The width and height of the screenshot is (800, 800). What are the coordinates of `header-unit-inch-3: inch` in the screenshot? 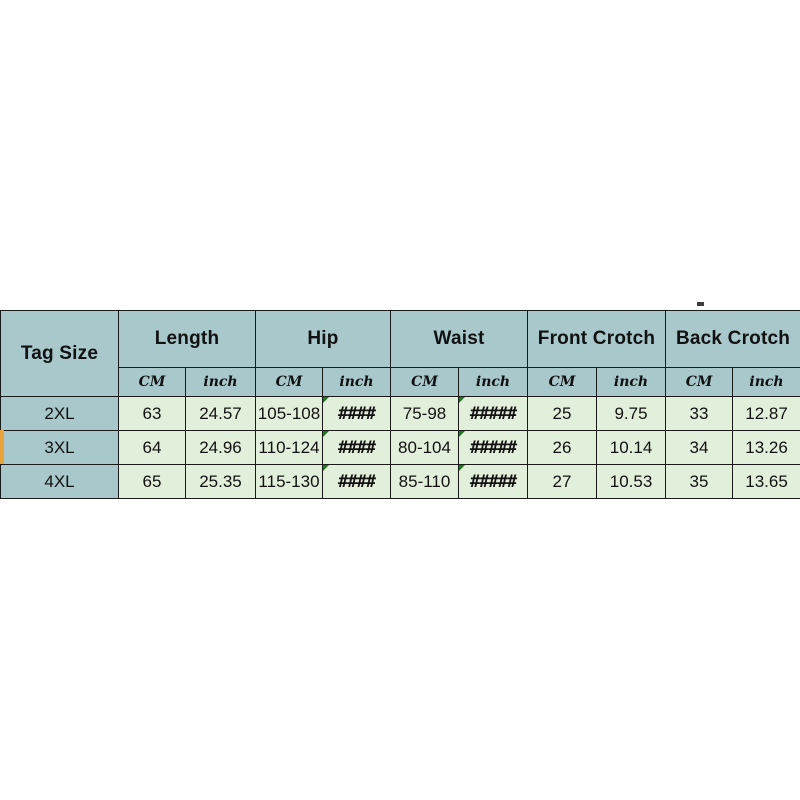 It's located at (356, 382).